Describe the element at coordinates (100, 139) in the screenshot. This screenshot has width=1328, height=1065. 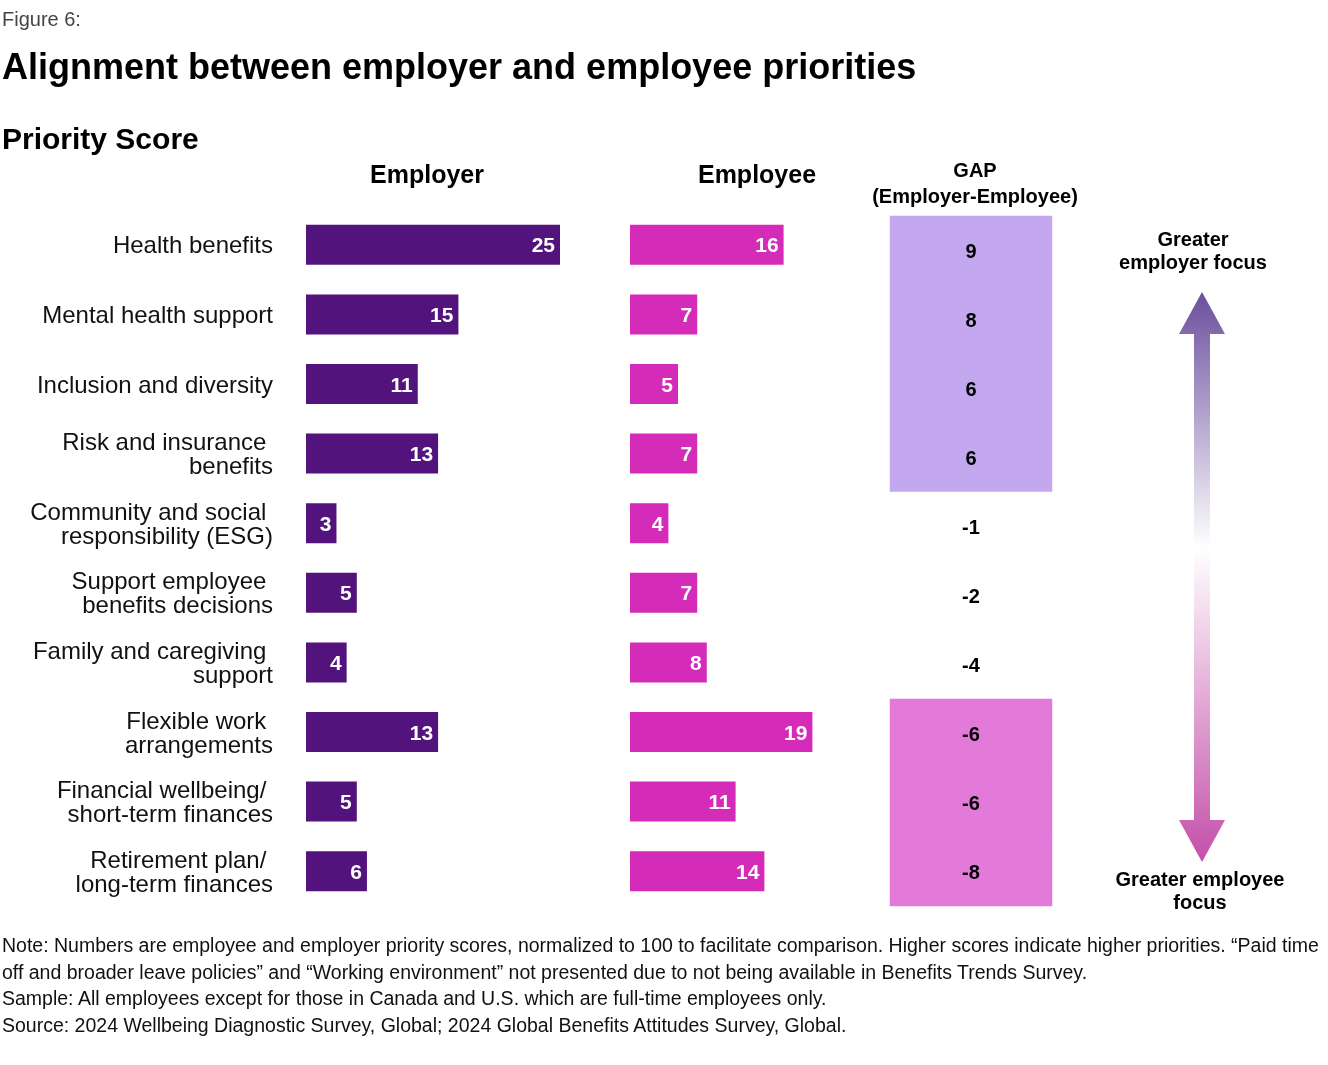
I see `chart-subtitle: Priority Score` at that location.